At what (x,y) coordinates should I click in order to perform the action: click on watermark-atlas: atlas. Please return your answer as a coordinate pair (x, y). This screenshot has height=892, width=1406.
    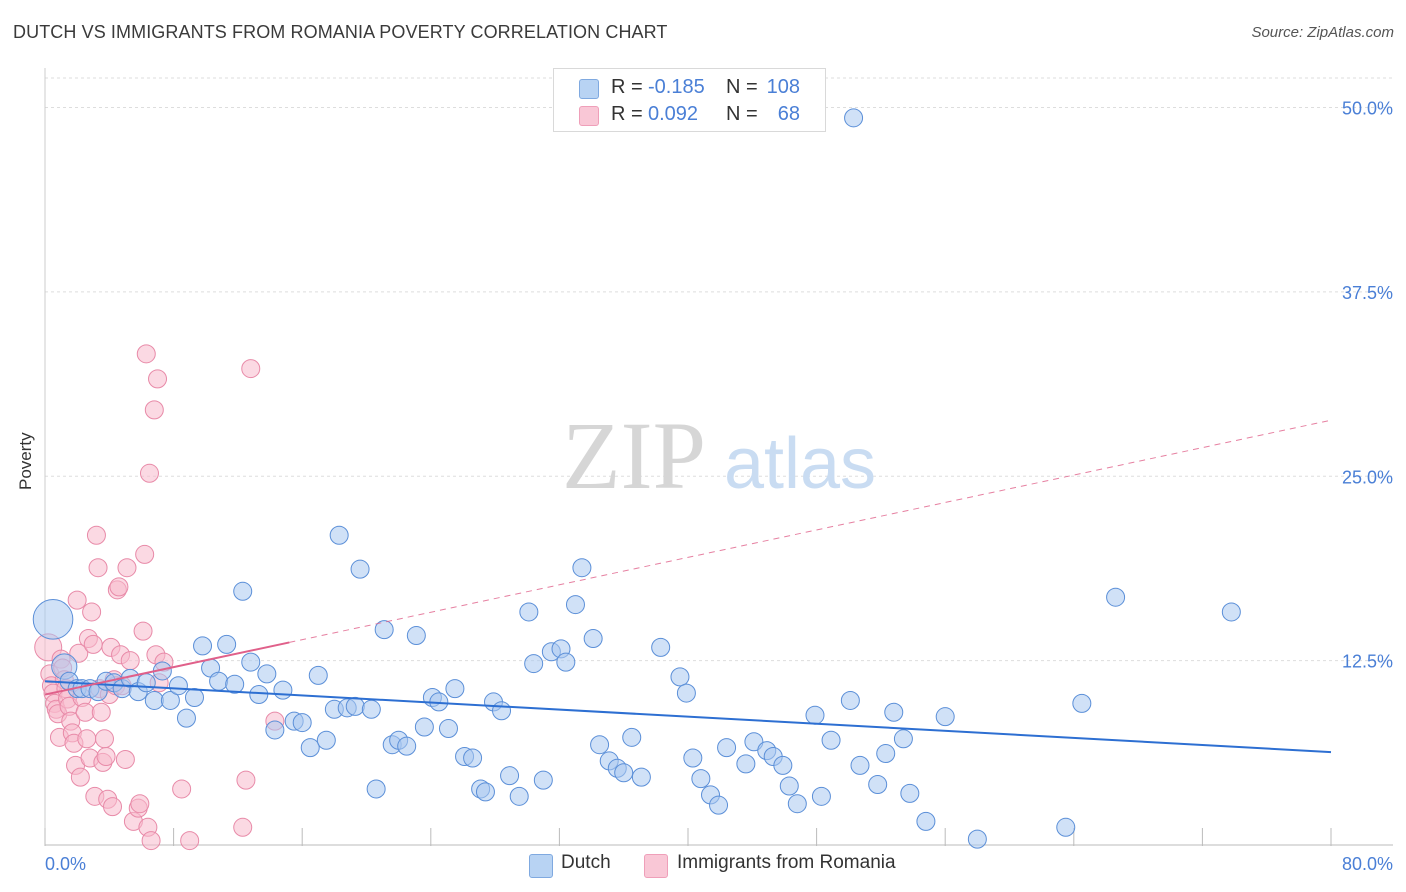
    Looking at the image, I should click on (800, 464).